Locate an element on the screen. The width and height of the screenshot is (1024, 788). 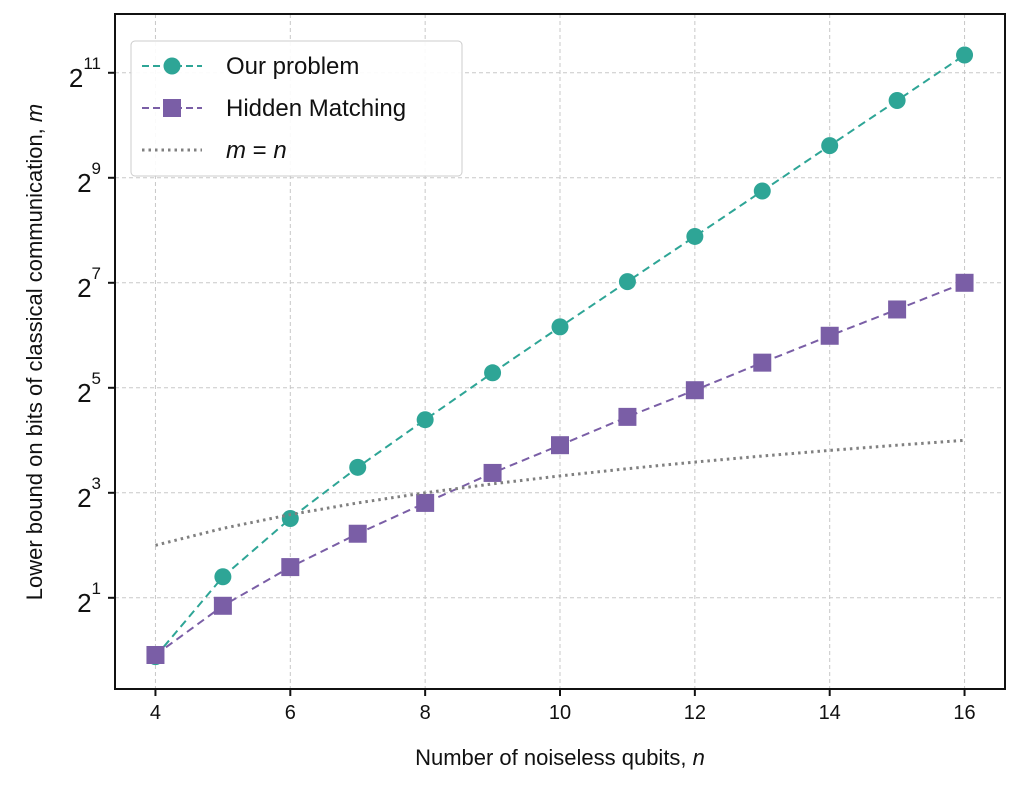
legend-label: m = n is located at coordinates (256, 150).